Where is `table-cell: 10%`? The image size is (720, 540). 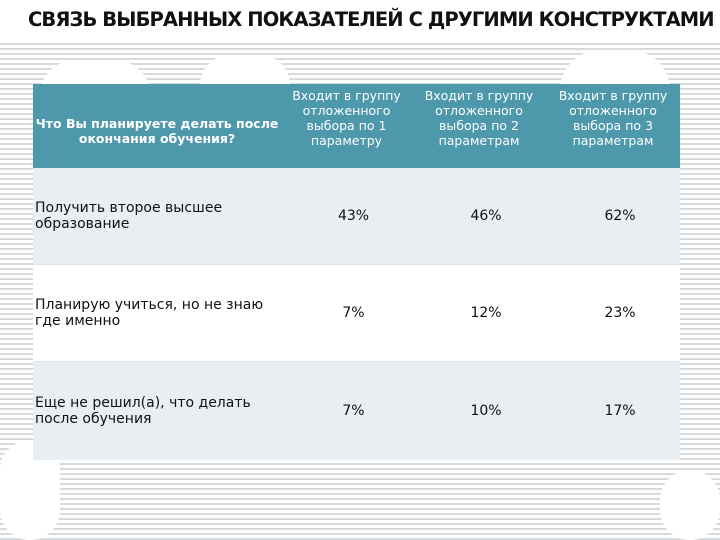
table-cell: 10% is located at coordinates (479, 410).